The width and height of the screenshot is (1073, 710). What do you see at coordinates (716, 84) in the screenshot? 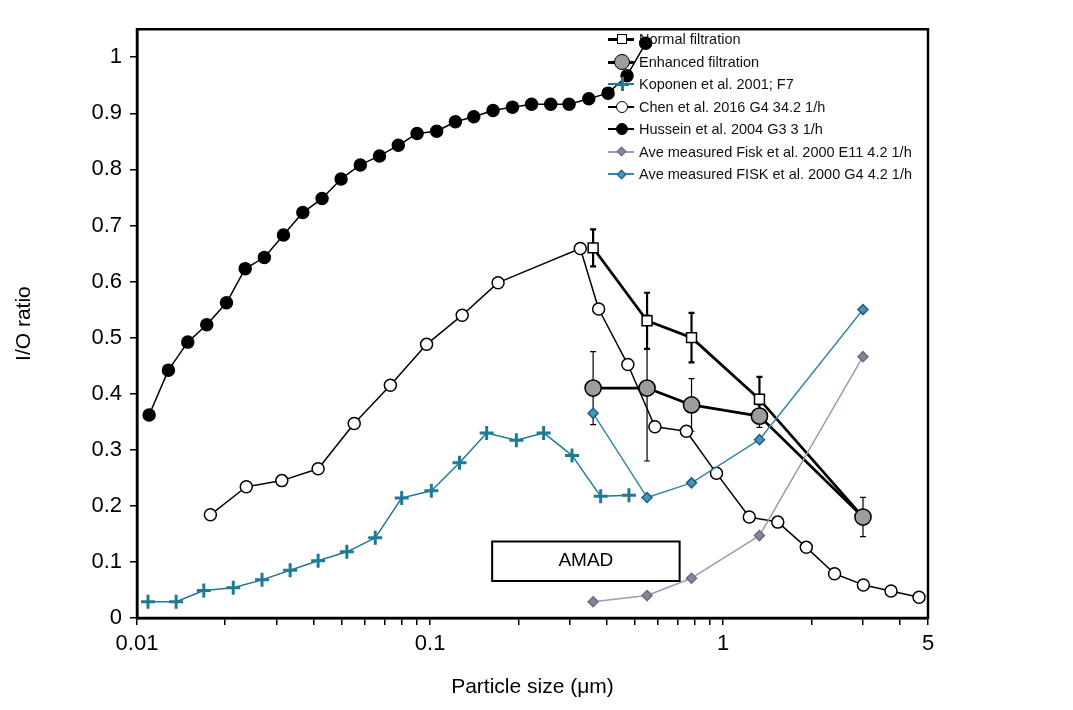
I see `legend-label: Koponen et al. 2001; F7` at bounding box center [716, 84].